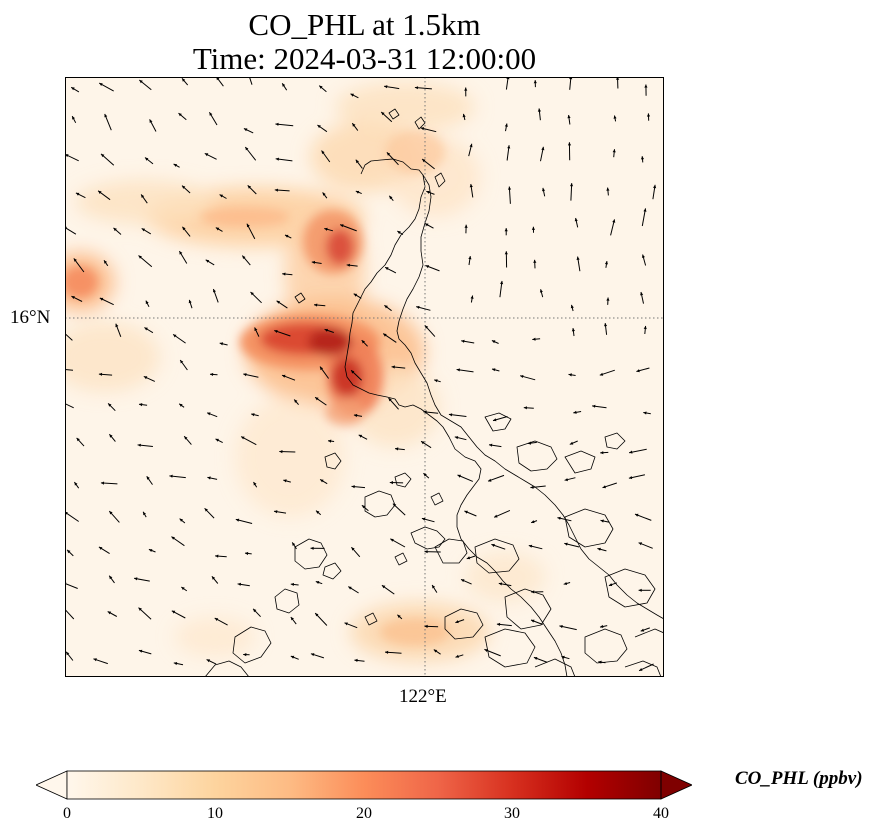 The image size is (885, 836). Describe the element at coordinates (799, 778) in the screenshot. I see `colorbar-label: CO_PHL (ppbv)` at that location.